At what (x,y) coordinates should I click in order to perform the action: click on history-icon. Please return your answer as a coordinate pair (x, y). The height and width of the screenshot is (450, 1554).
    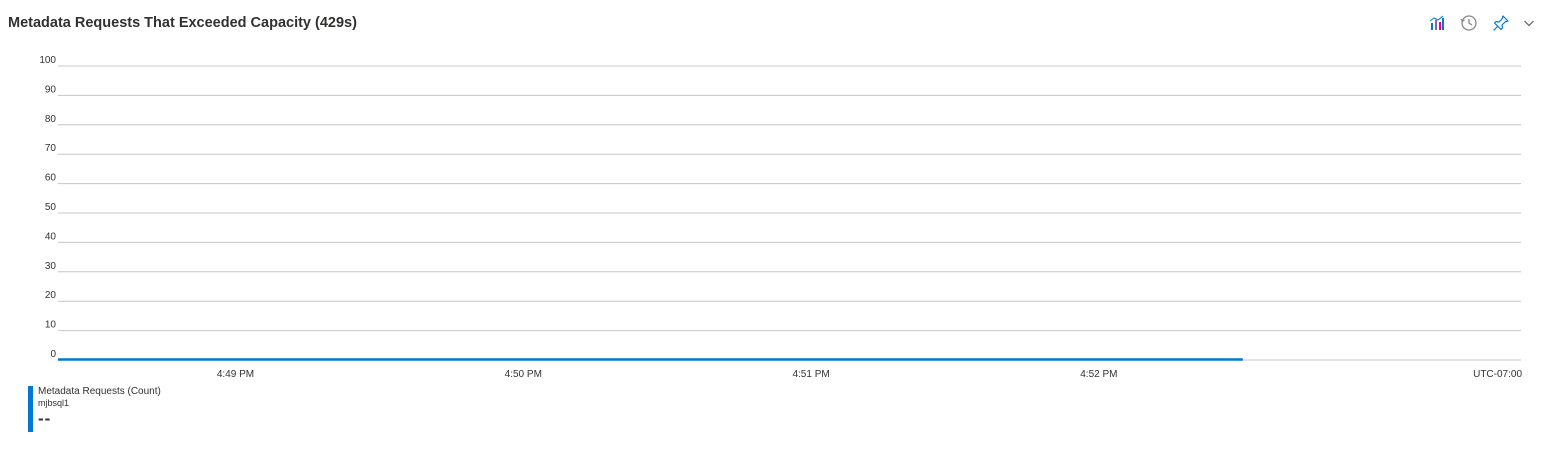
    Looking at the image, I should click on (1469, 23).